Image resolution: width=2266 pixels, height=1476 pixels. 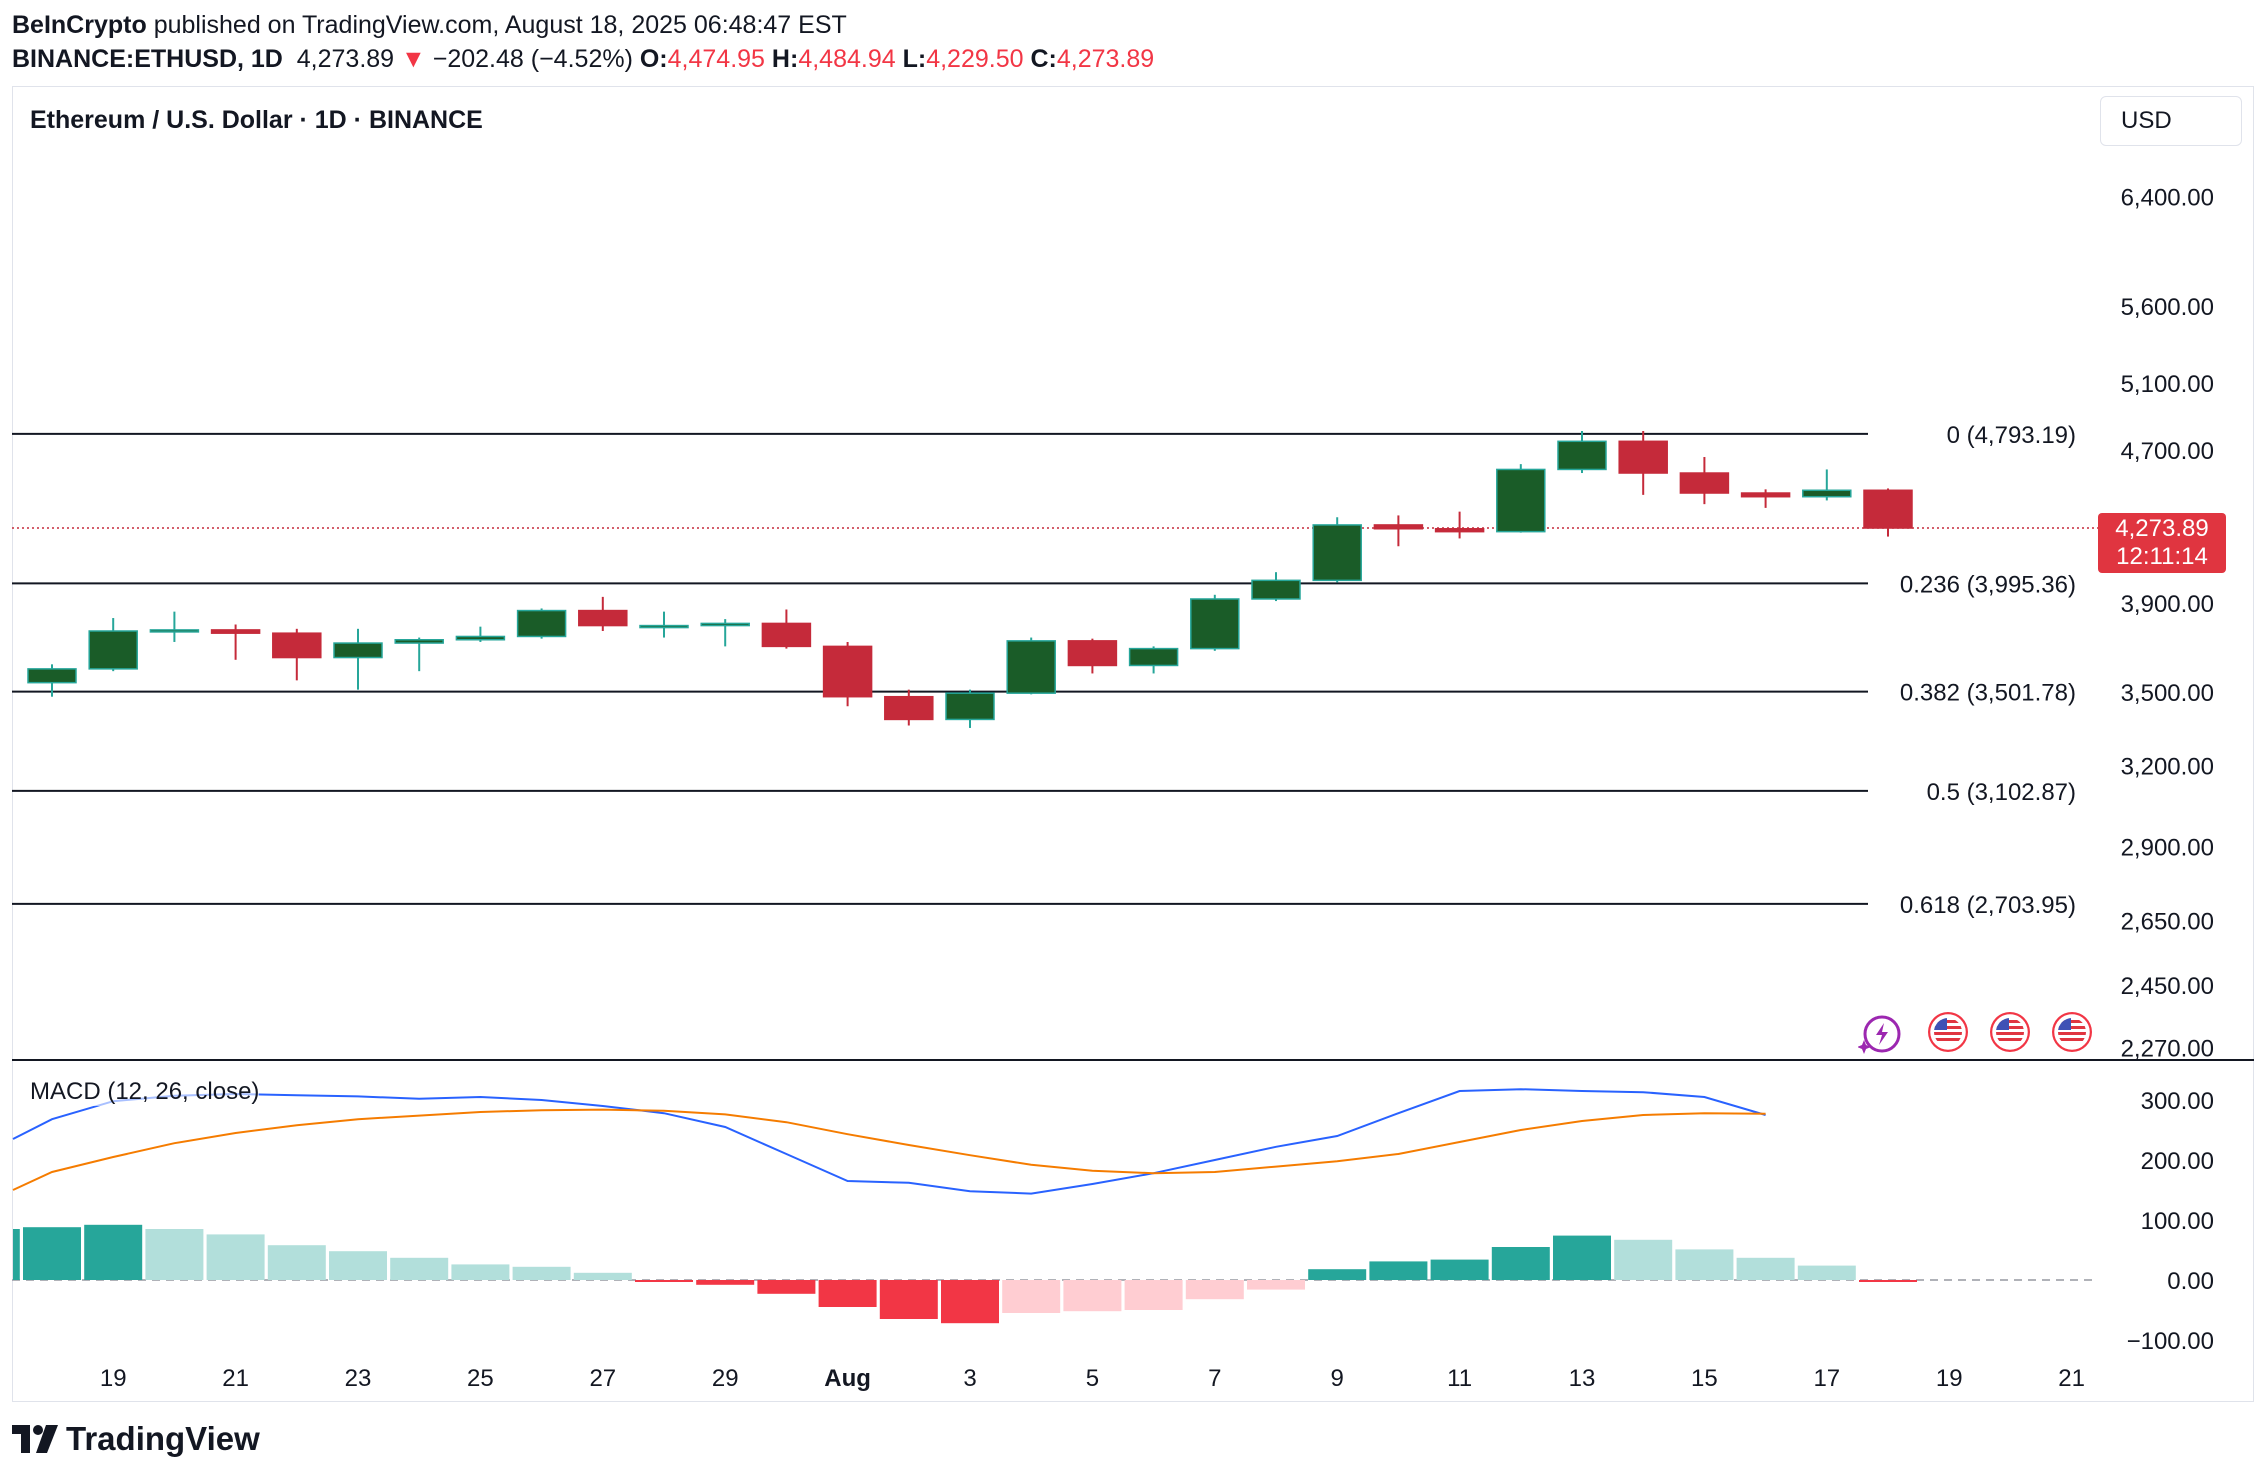 What do you see at coordinates (413, 59) in the screenshot?
I see `down-arrow-icon: ▼` at bounding box center [413, 59].